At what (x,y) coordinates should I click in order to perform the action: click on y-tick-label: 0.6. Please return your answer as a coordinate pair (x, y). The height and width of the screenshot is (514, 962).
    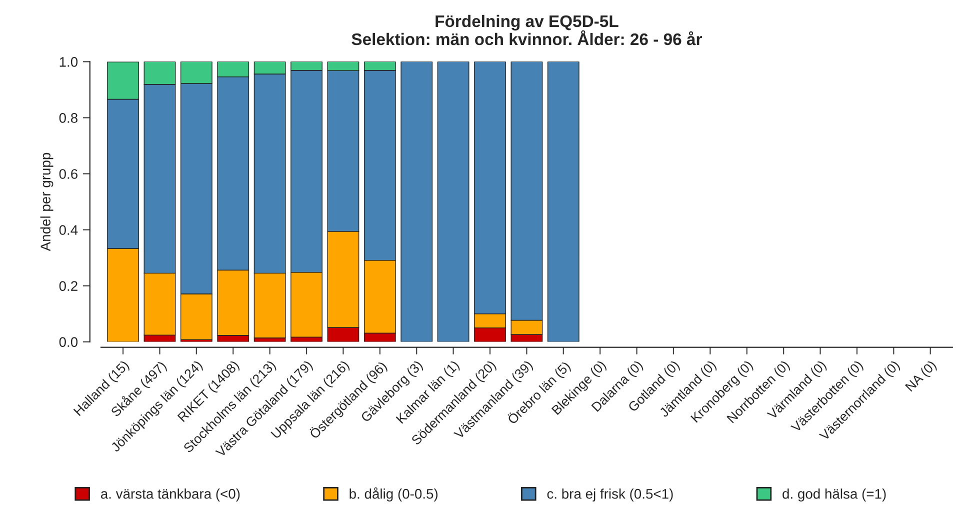
    Looking at the image, I should click on (68, 174).